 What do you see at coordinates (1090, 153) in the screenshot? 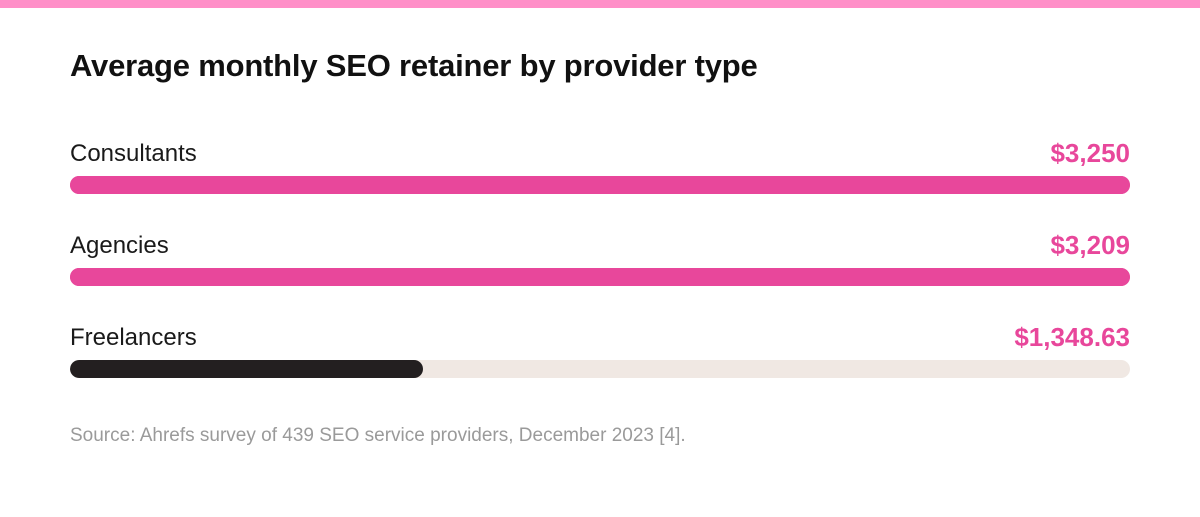
I see `bar-value-label: $3,250` at bounding box center [1090, 153].